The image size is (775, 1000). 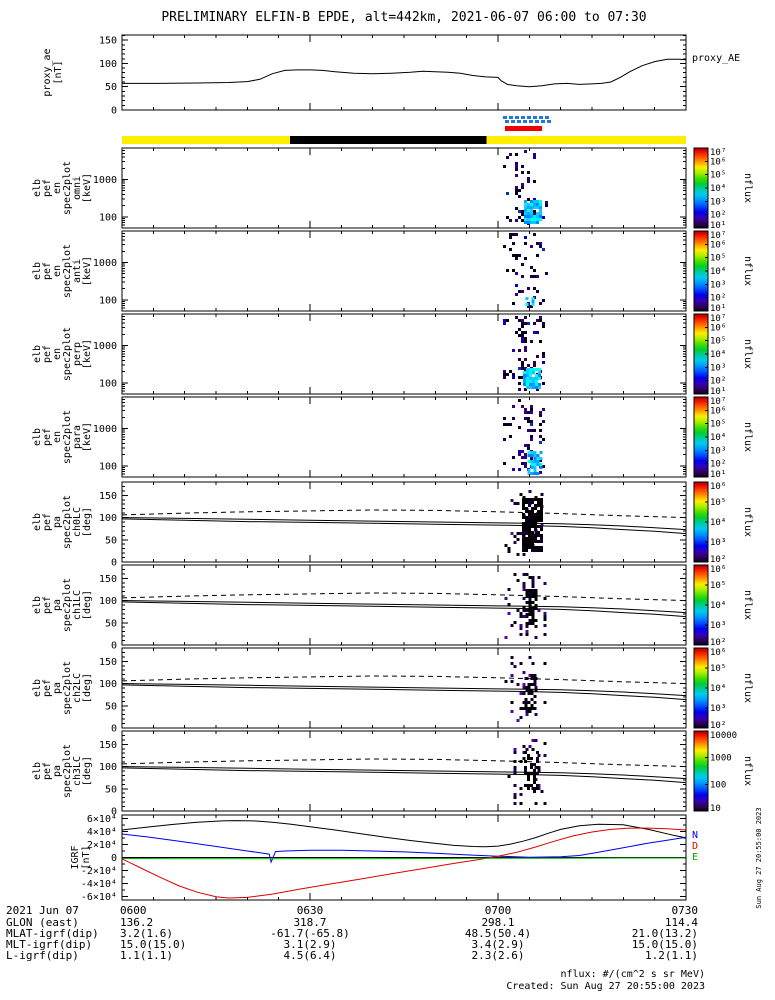 What do you see at coordinates (77, 188) in the screenshot?
I see `panel-ylabel: omni` at bounding box center [77, 188].